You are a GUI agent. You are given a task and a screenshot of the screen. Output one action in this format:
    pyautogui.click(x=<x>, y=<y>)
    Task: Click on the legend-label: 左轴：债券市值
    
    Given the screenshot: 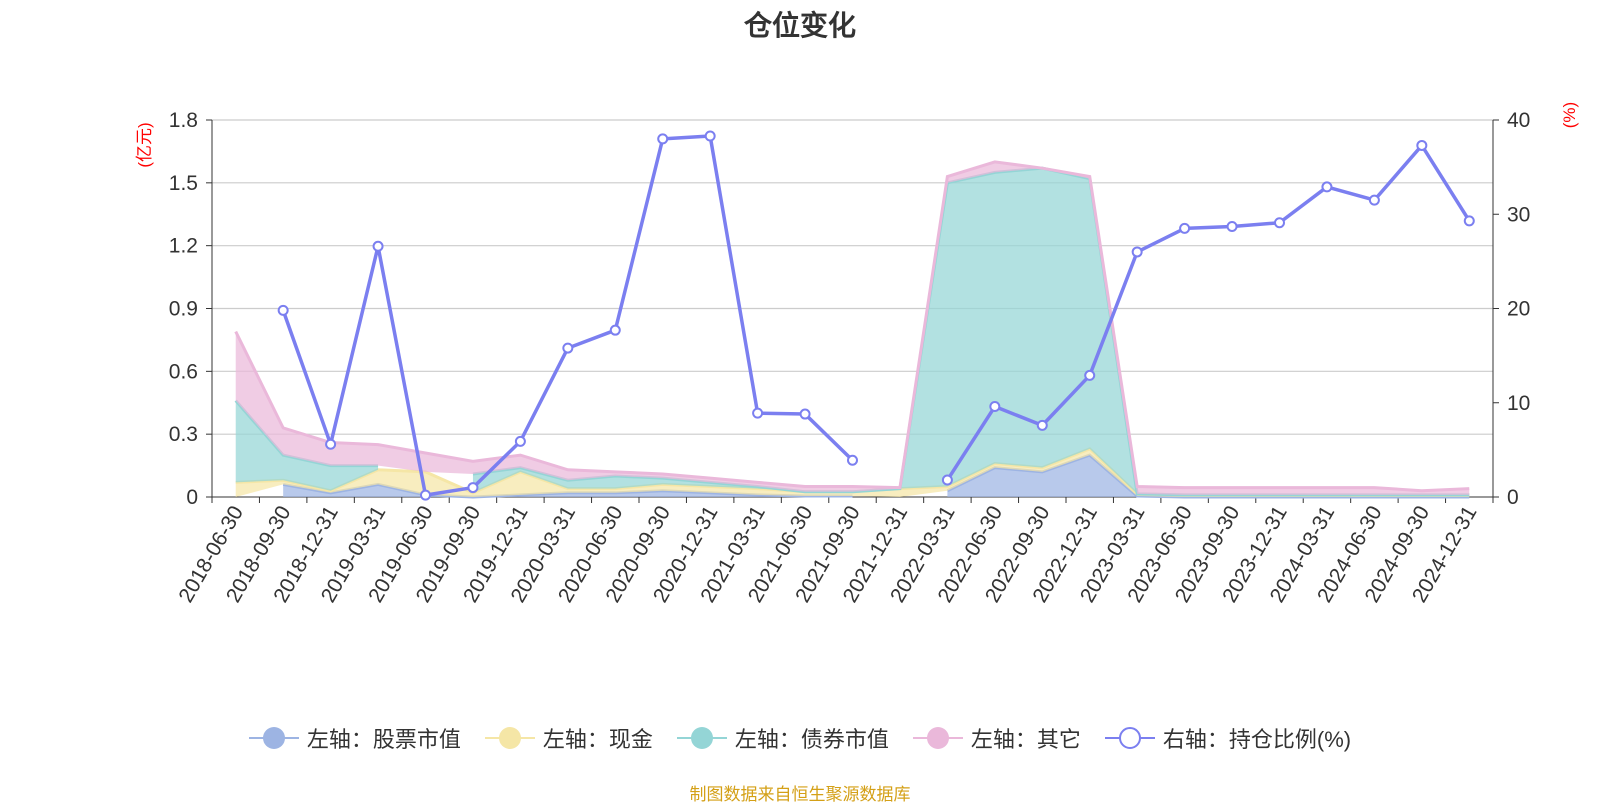 What is the action you would take?
    pyautogui.click(x=811, y=739)
    